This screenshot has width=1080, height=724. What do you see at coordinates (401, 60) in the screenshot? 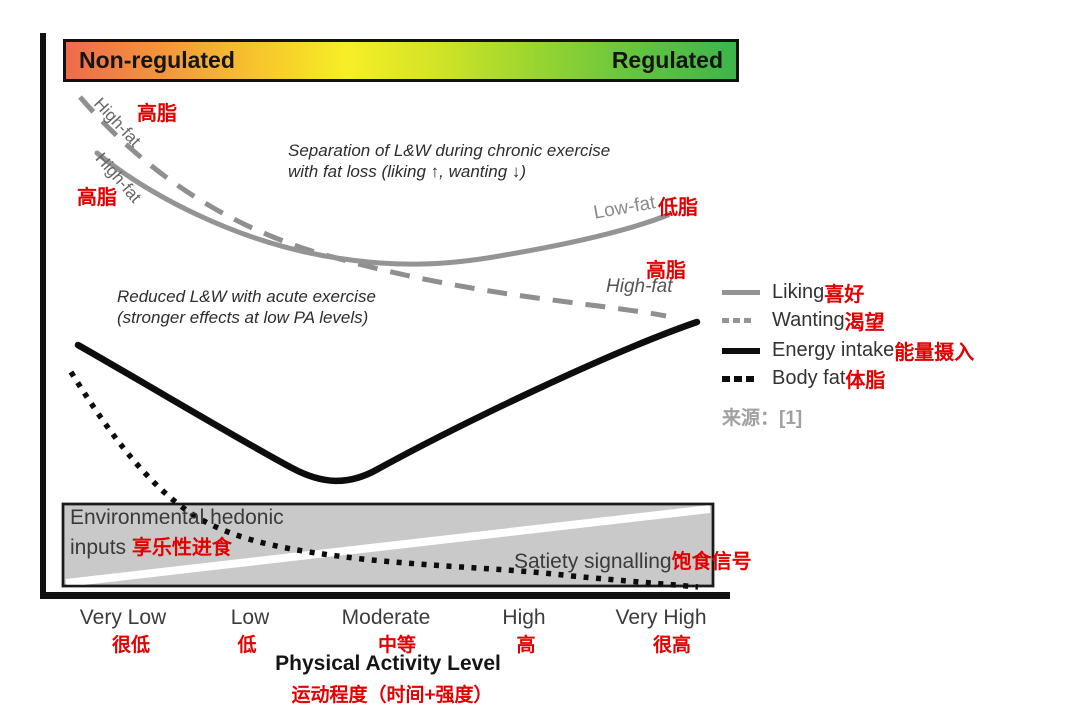
I see `regulation-gradient-bar: Non-regulated Regulated` at bounding box center [401, 60].